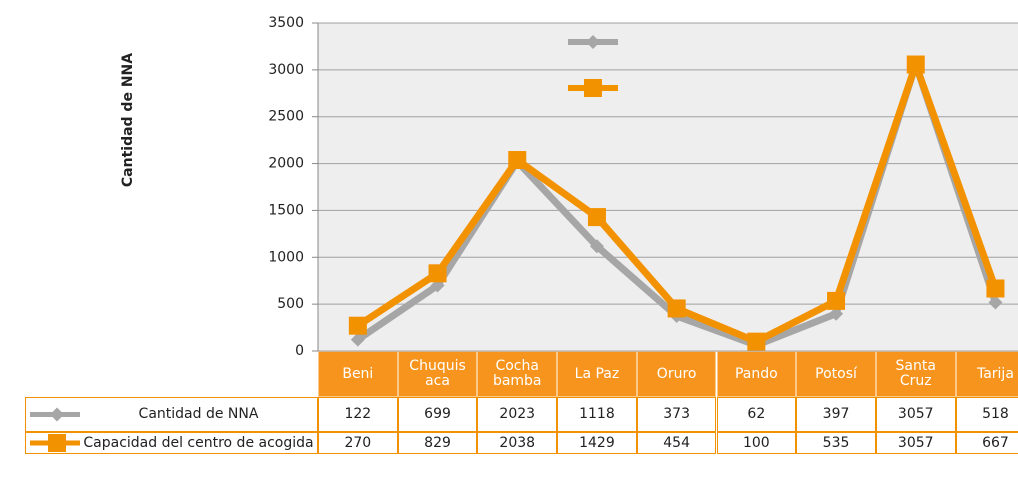 This screenshot has height=479, width=1018. I want to click on category-header: Potosí, so click(836, 374).